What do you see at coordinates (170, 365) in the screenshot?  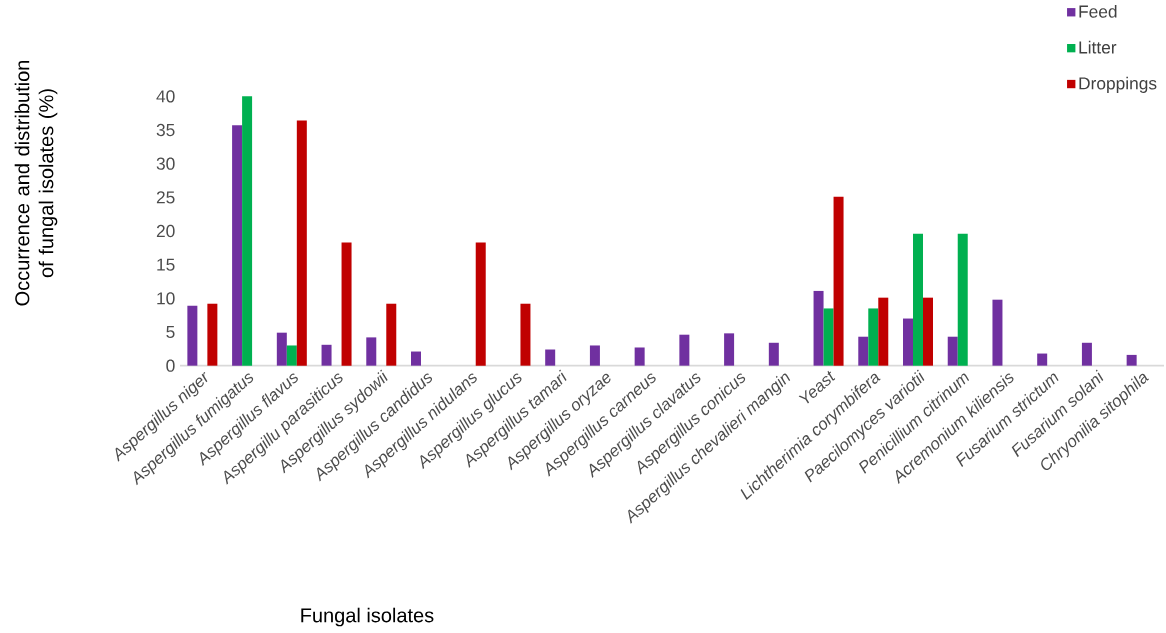 I see `y-tick-label: 0` at bounding box center [170, 365].